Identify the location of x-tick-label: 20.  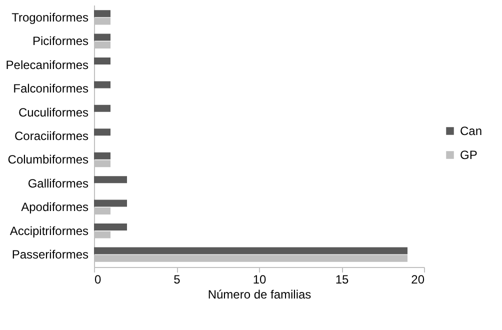
(418, 279).